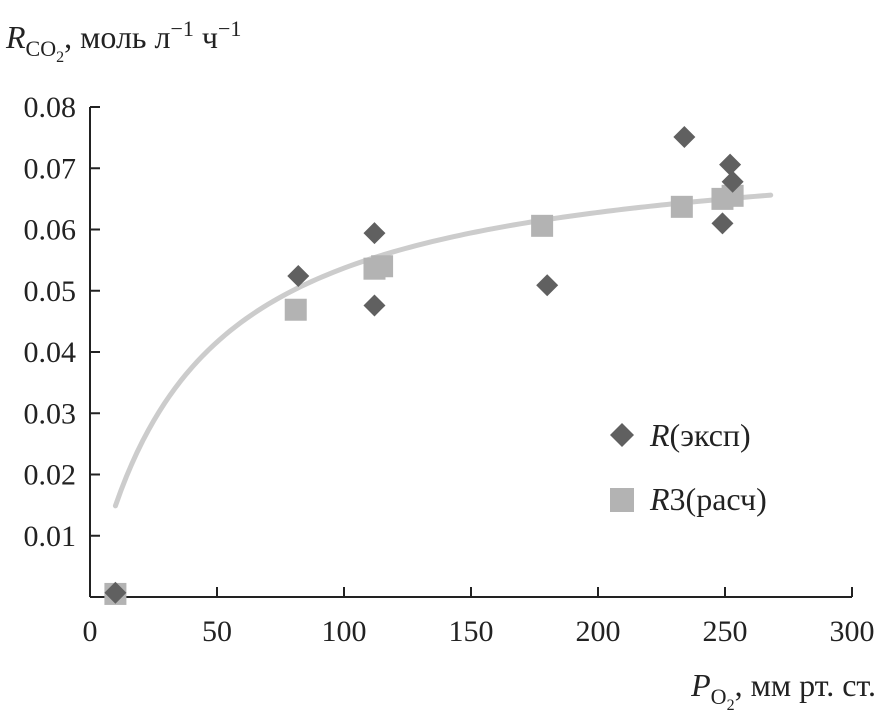 Image resolution: width=882 pixels, height=715 pixels. I want to click on x-axis-ticks: 0 50 100 150 200 250 300, so click(479, 617).